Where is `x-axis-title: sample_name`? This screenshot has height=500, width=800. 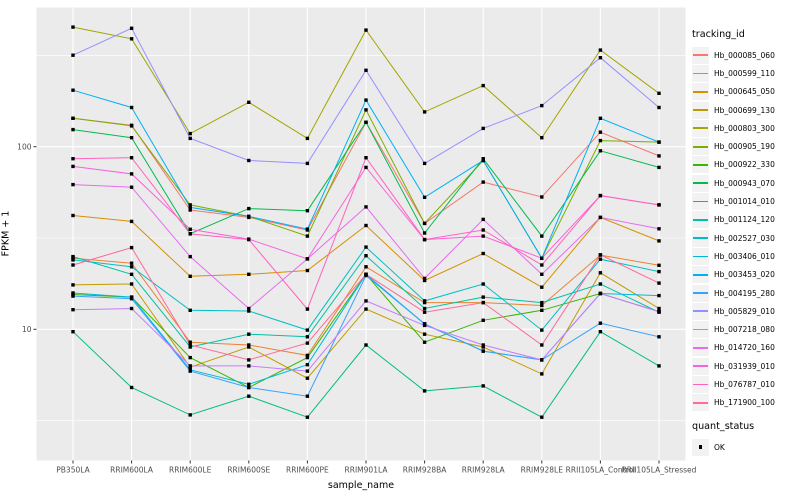 x-axis-title: sample_name is located at coordinates (361, 485).